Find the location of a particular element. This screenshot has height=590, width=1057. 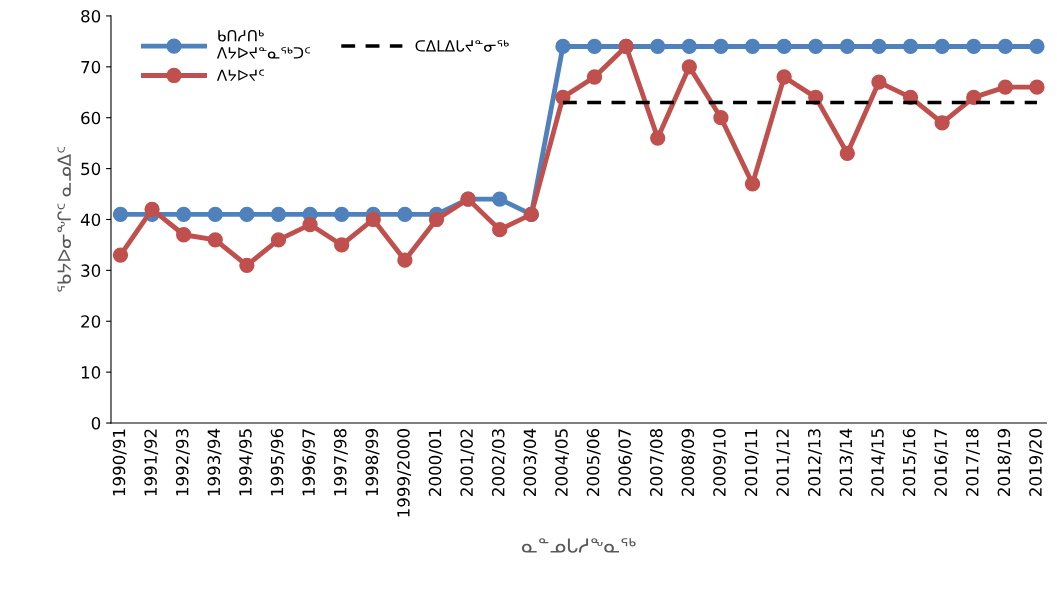

x-tick-label: 2011/12 is located at coordinates (783, 462).